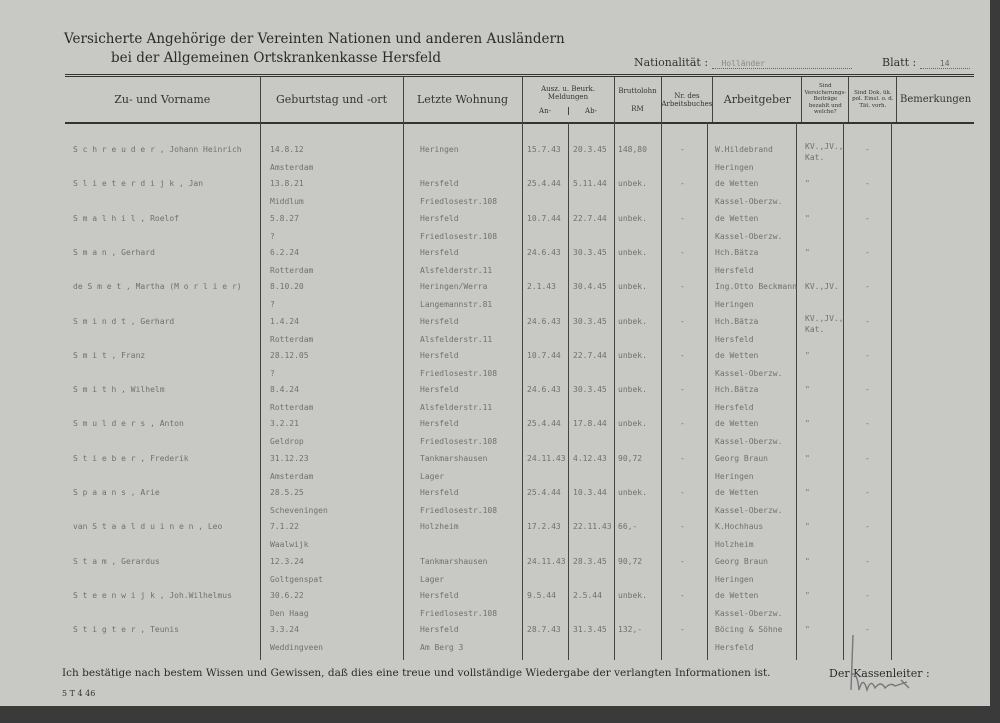 This screenshot has height=723, width=1000. Describe the element at coordinates (590, 184) in the screenshot. I see `cell-reg-out: 5.11.44` at that location.